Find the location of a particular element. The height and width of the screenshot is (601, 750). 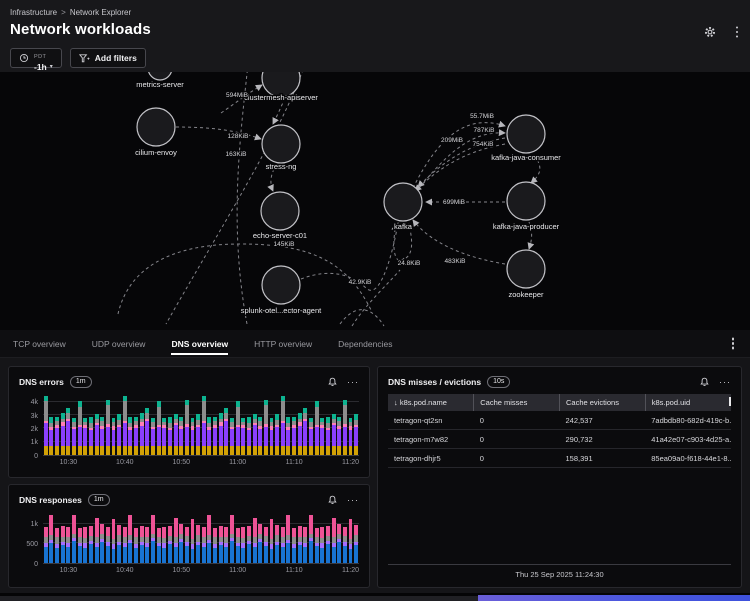

column-header-k8s-pod-uid: k8s.pod.uid is located at coordinates (687, 402).